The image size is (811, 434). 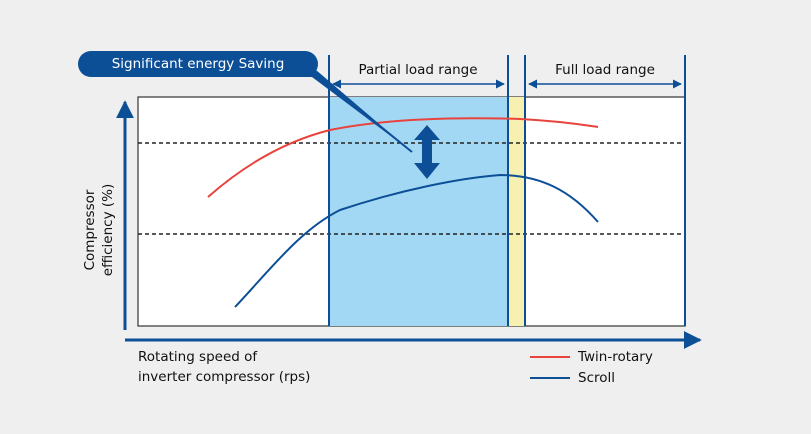 What do you see at coordinates (427, 152) in the screenshot?
I see `saving-arrow` at bounding box center [427, 152].